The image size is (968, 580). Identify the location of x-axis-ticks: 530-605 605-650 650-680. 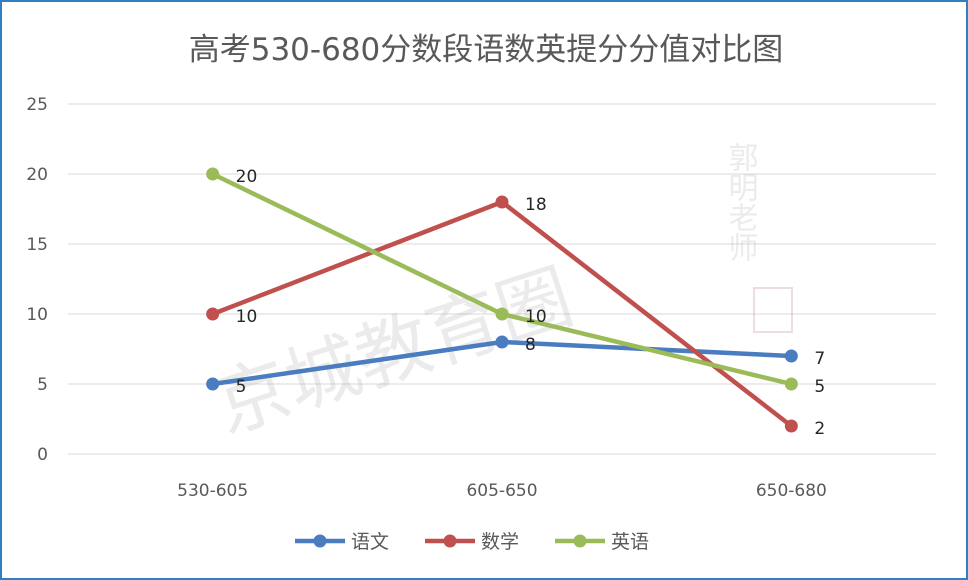
(502, 491).